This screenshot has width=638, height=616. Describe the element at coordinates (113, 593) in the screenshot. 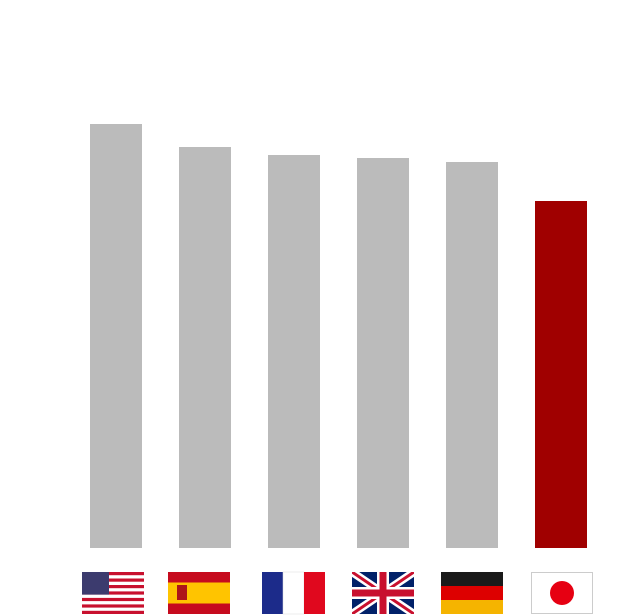

I see `flag-us` at that location.